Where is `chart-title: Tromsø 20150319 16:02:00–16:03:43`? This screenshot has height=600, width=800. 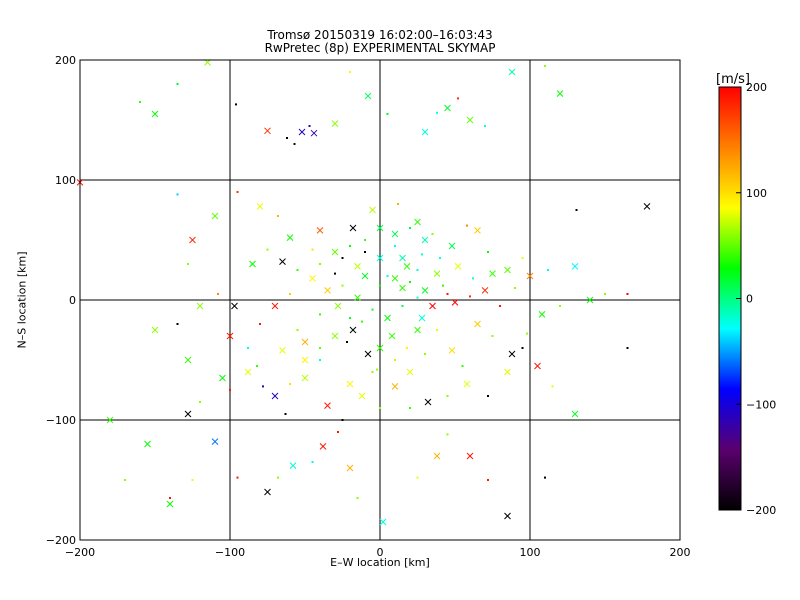
chart-title: Tromsø 20150319 16:02:00–16:03:43 is located at coordinates (380, 35).